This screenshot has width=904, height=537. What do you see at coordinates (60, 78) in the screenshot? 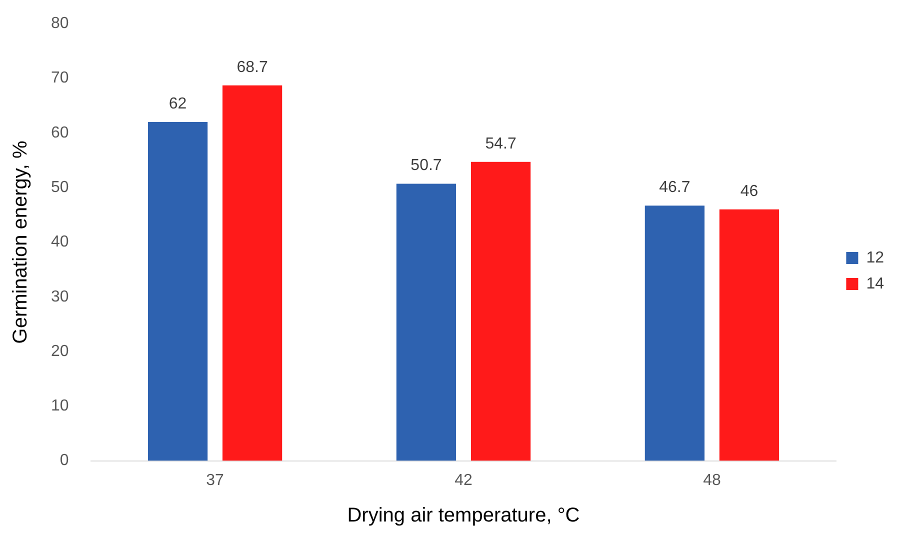
I see `y-tick-label: 70` at bounding box center [60, 78].